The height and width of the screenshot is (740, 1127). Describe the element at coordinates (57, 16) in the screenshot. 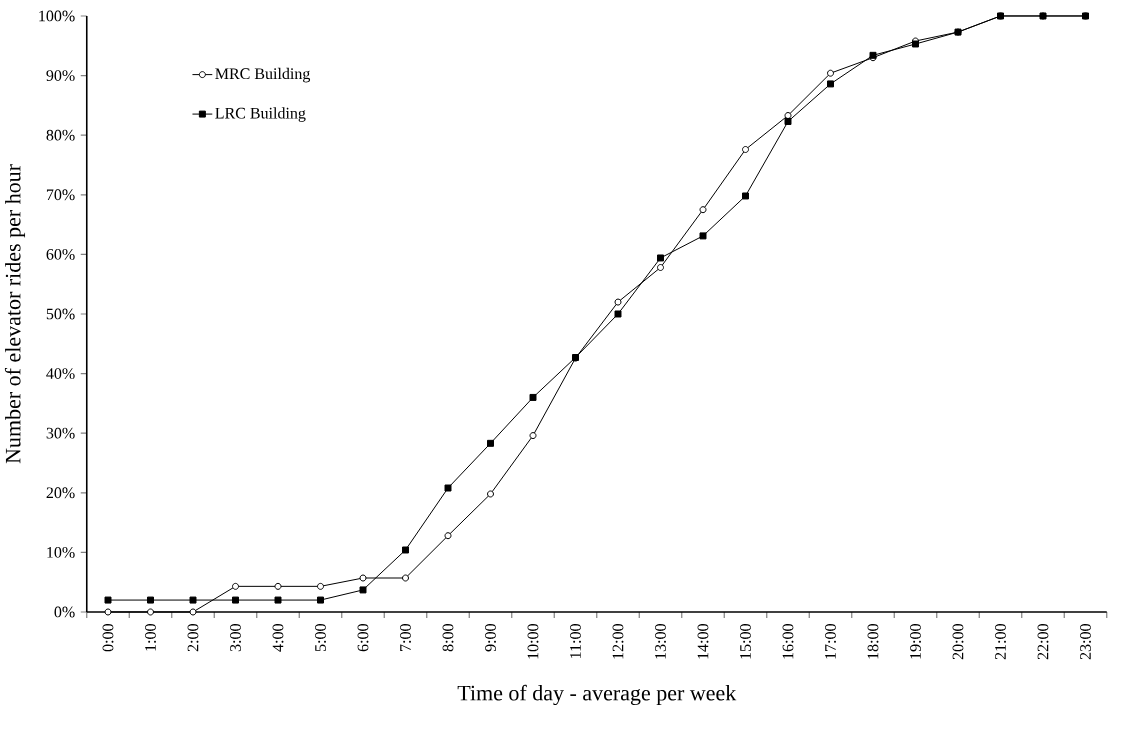

I see `y-tick-label: 100%` at that location.